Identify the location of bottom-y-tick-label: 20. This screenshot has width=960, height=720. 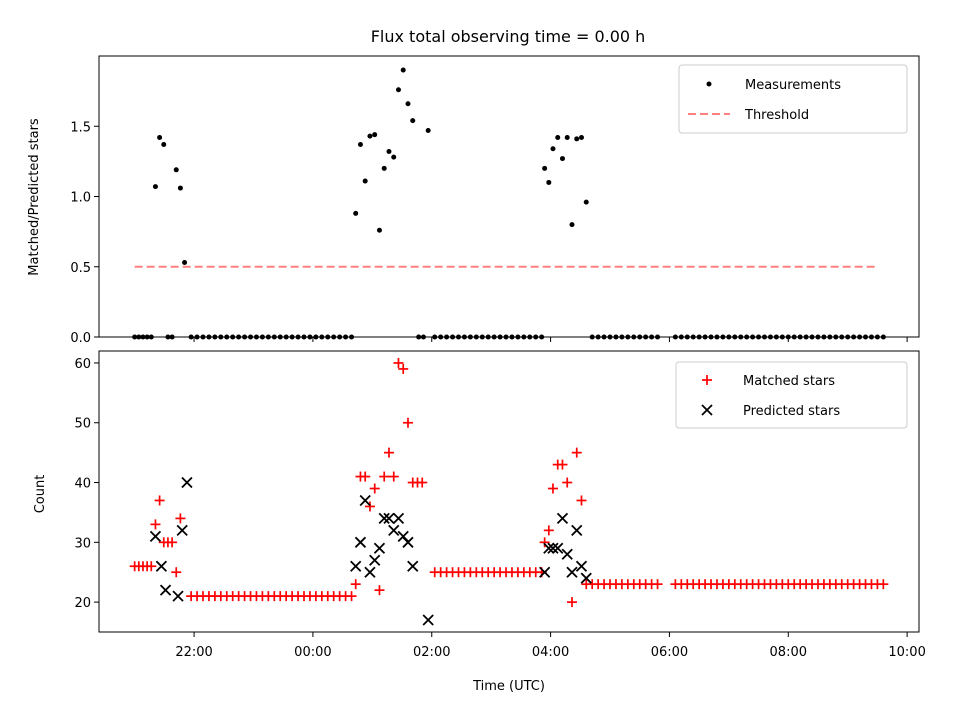
(82, 603).